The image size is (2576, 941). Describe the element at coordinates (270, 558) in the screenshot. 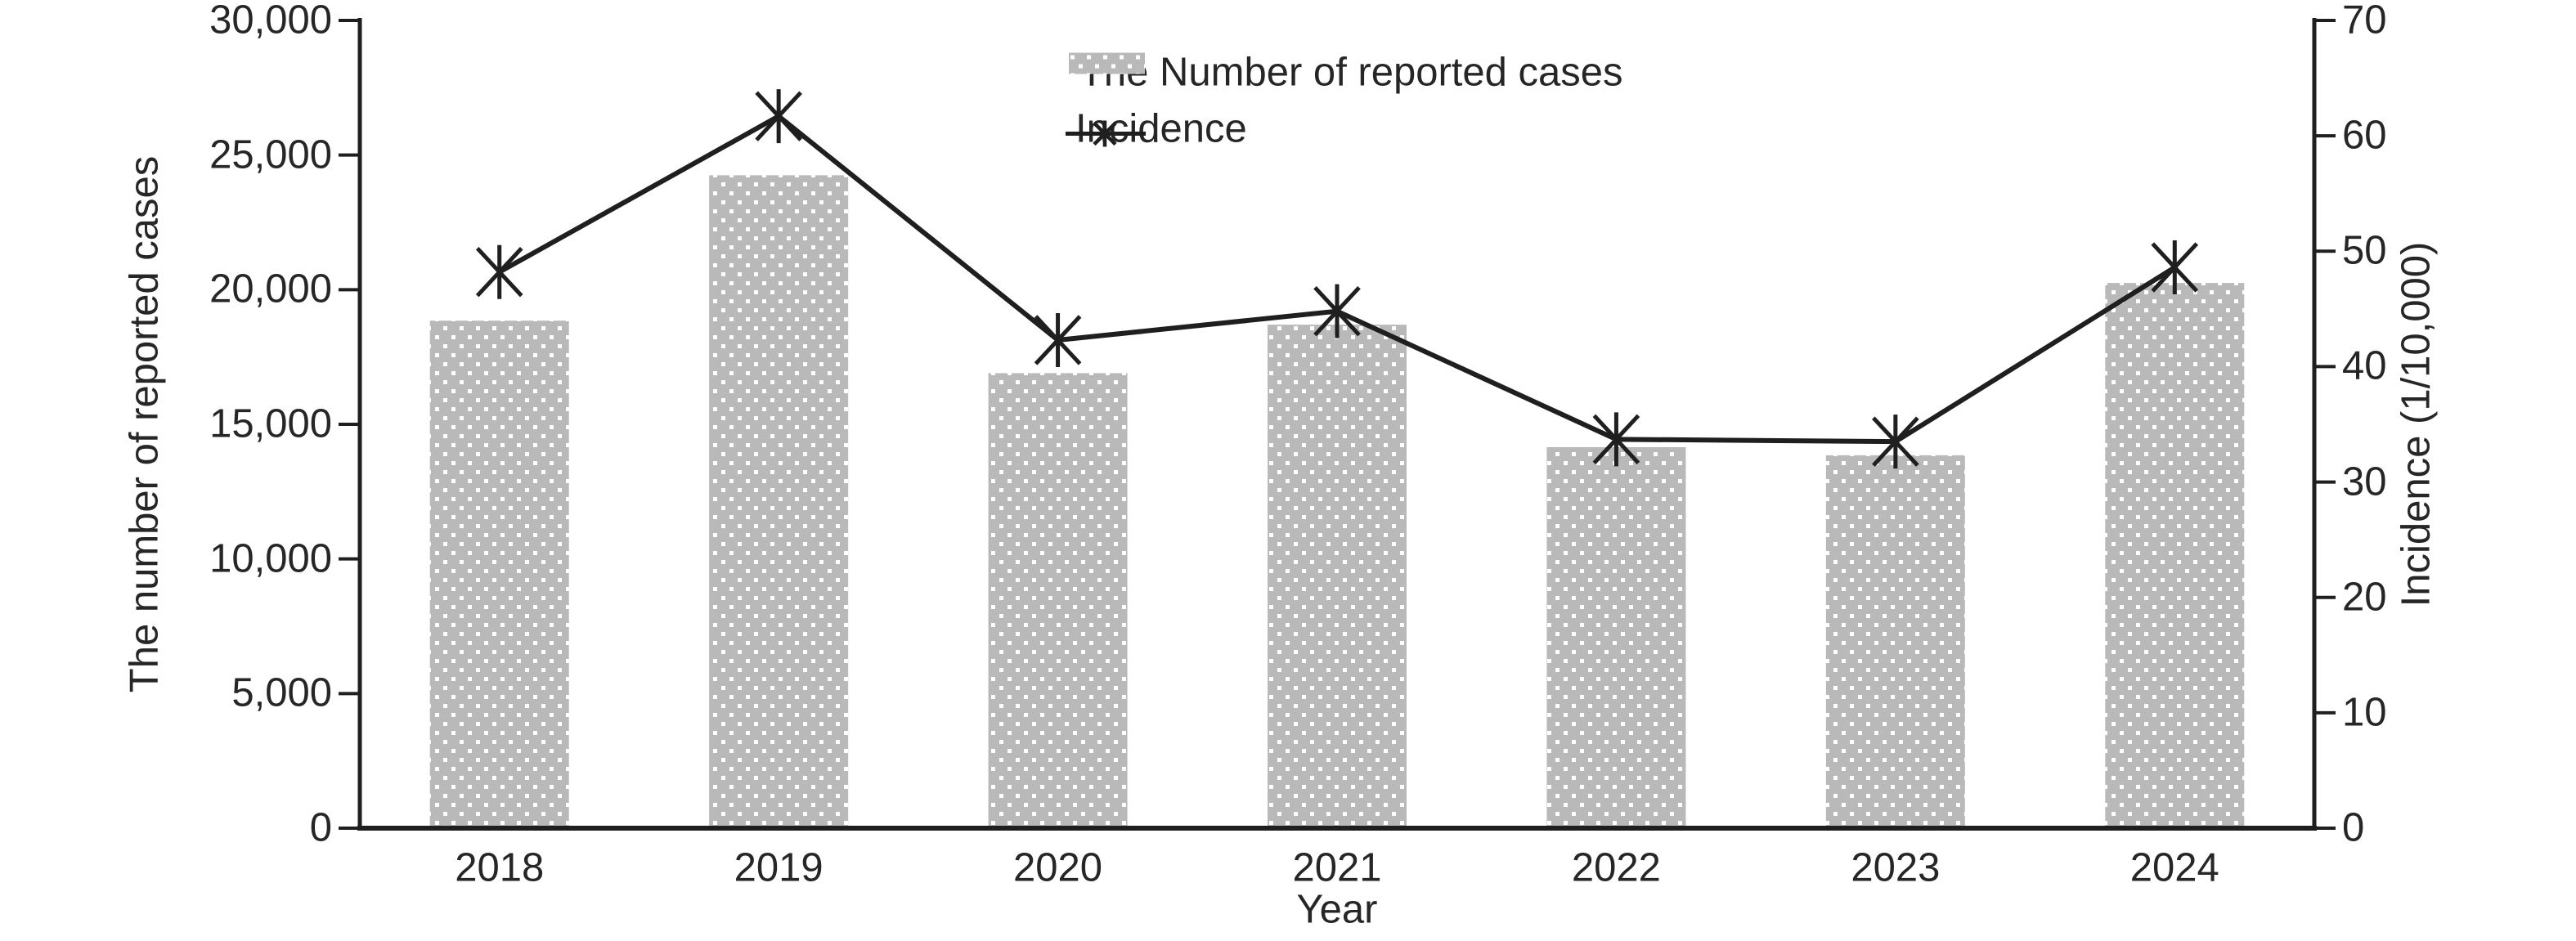

I see `left-axis-tick-label: 10,000` at that location.